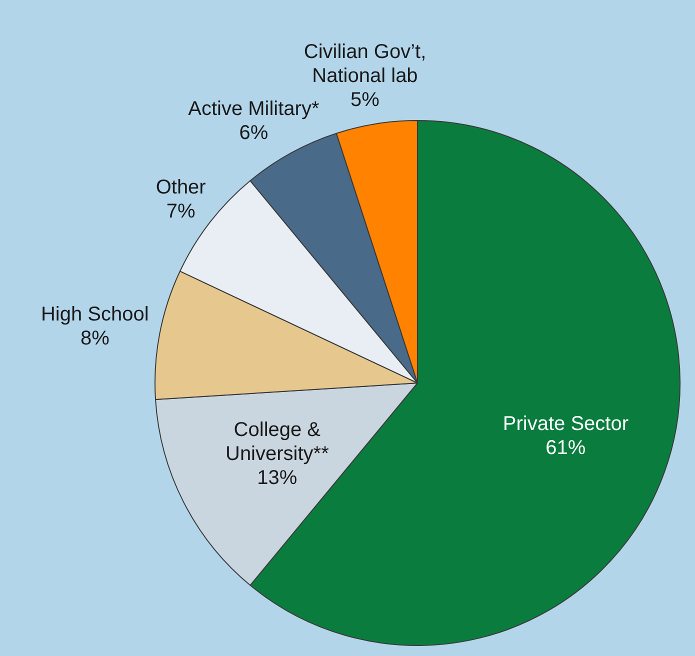 The height and width of the screenshot is (656, 695). I want to click on data-label: 7%, so click(181, 211).